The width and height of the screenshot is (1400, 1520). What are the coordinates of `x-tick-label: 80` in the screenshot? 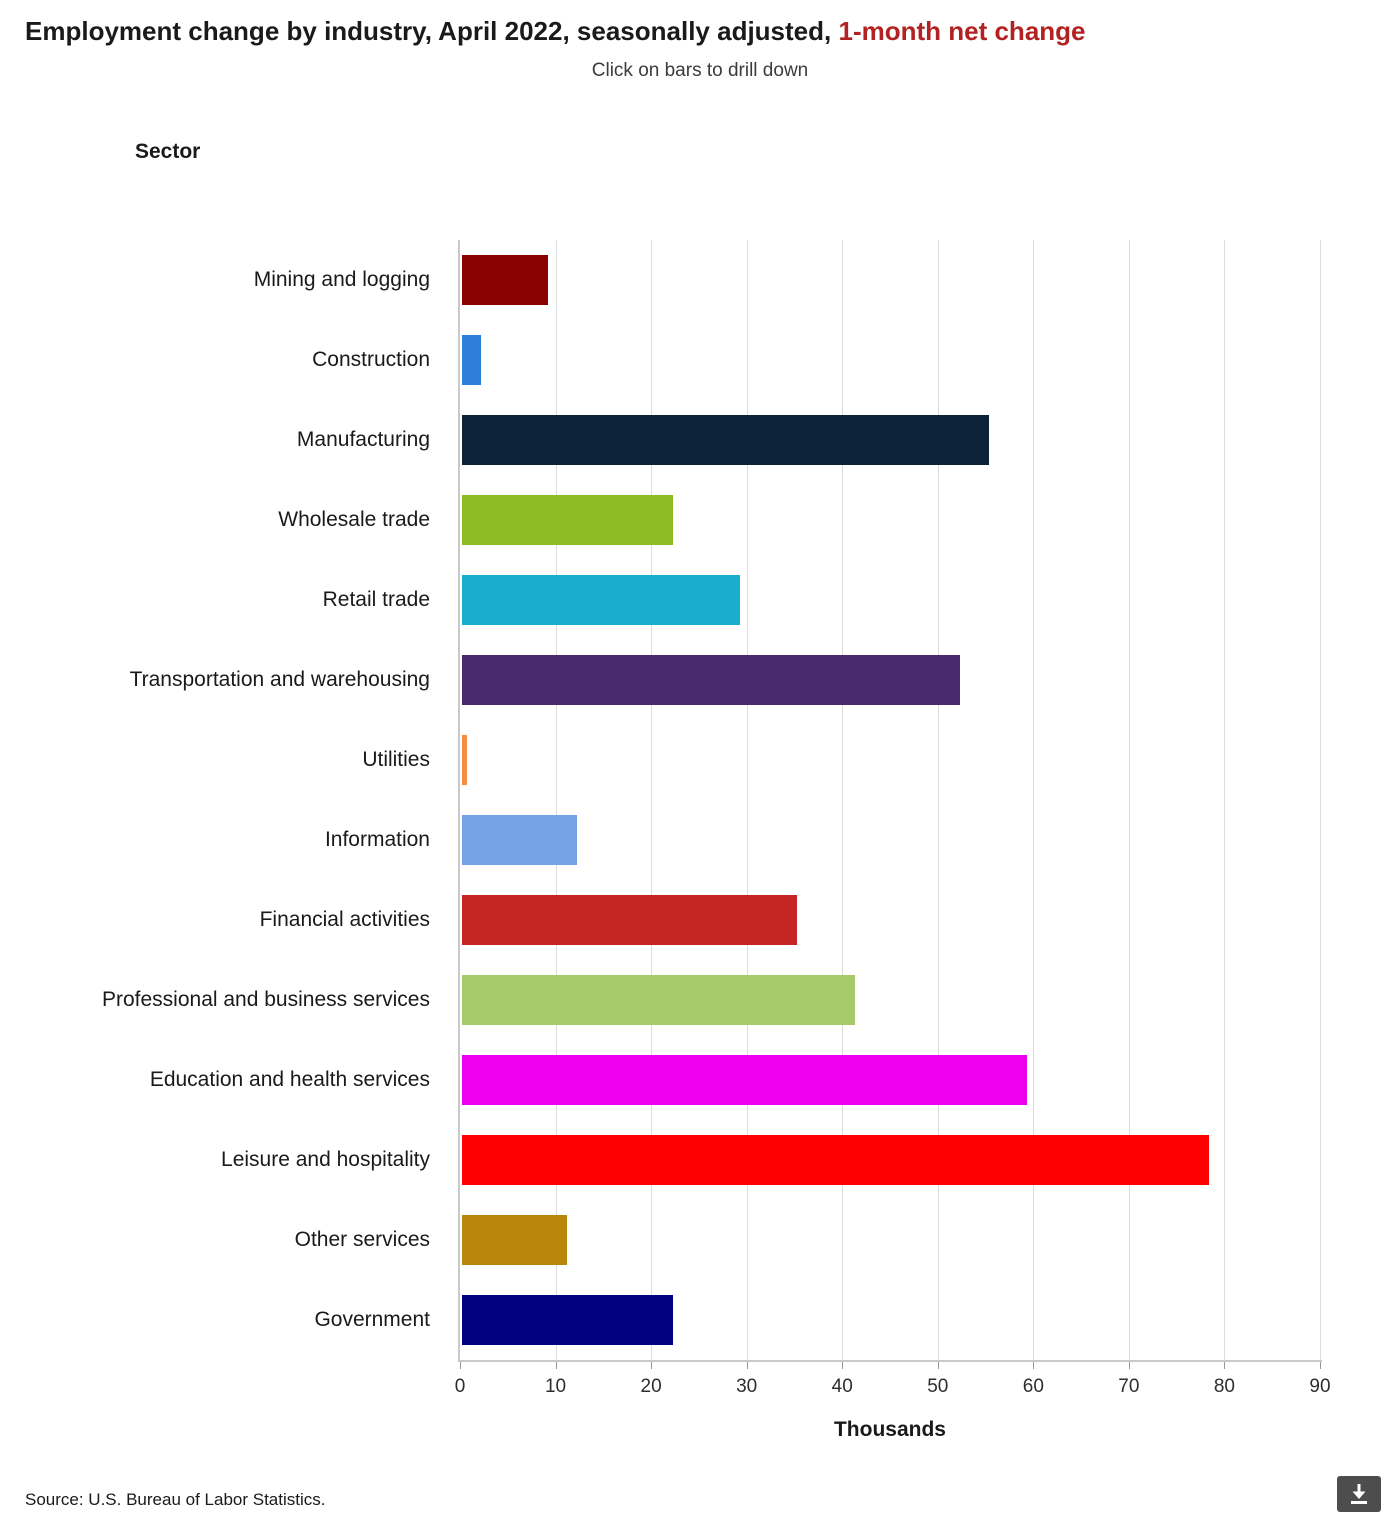 It's located at (1224, 1386).